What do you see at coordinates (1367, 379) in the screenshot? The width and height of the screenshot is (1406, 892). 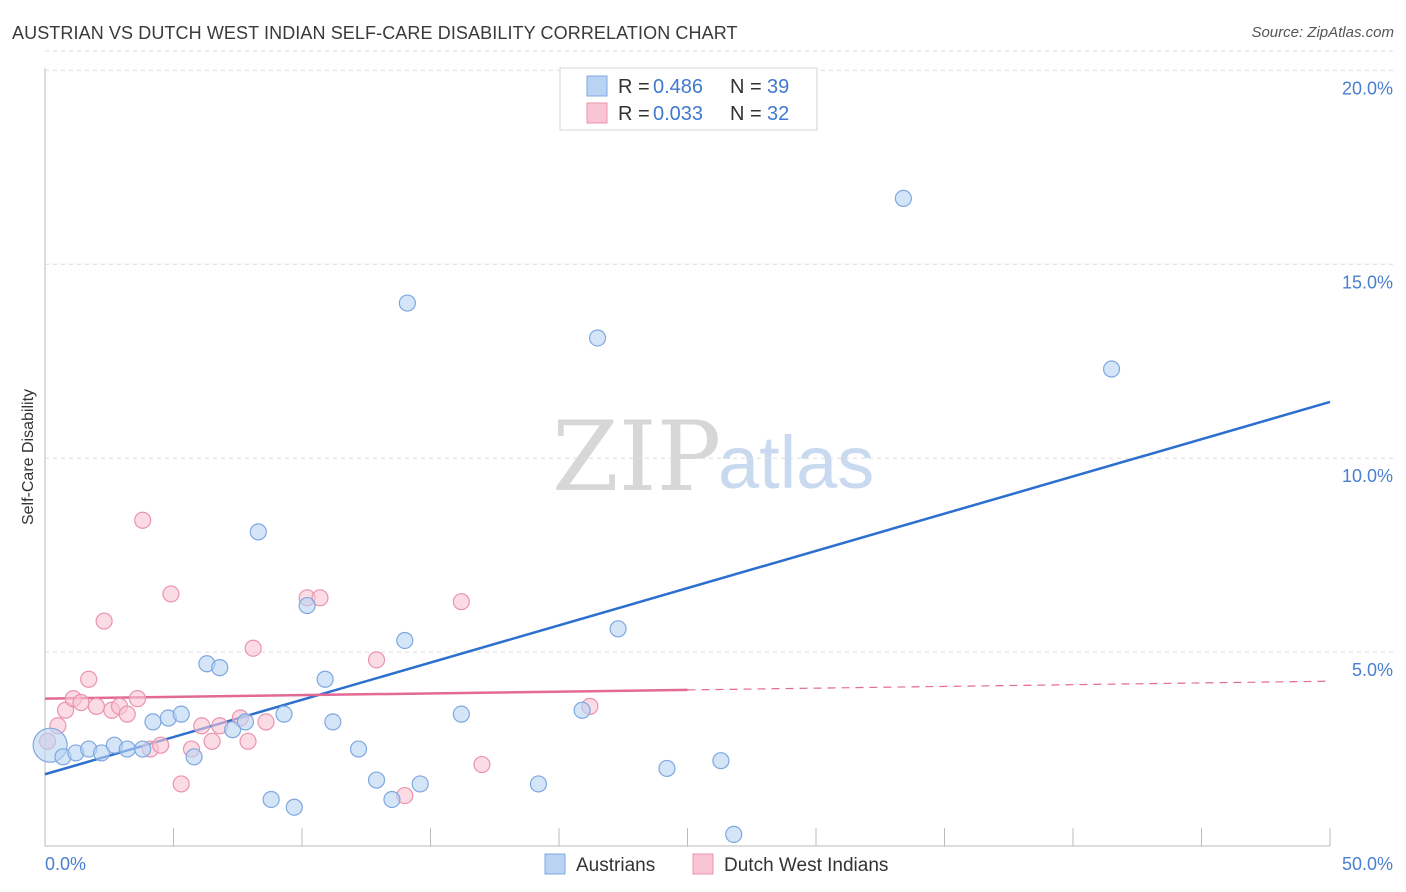 I see `y-tick-labels: 5.0% 10.0% 15.0% 20.0%` at bounding box center [1367, 379].